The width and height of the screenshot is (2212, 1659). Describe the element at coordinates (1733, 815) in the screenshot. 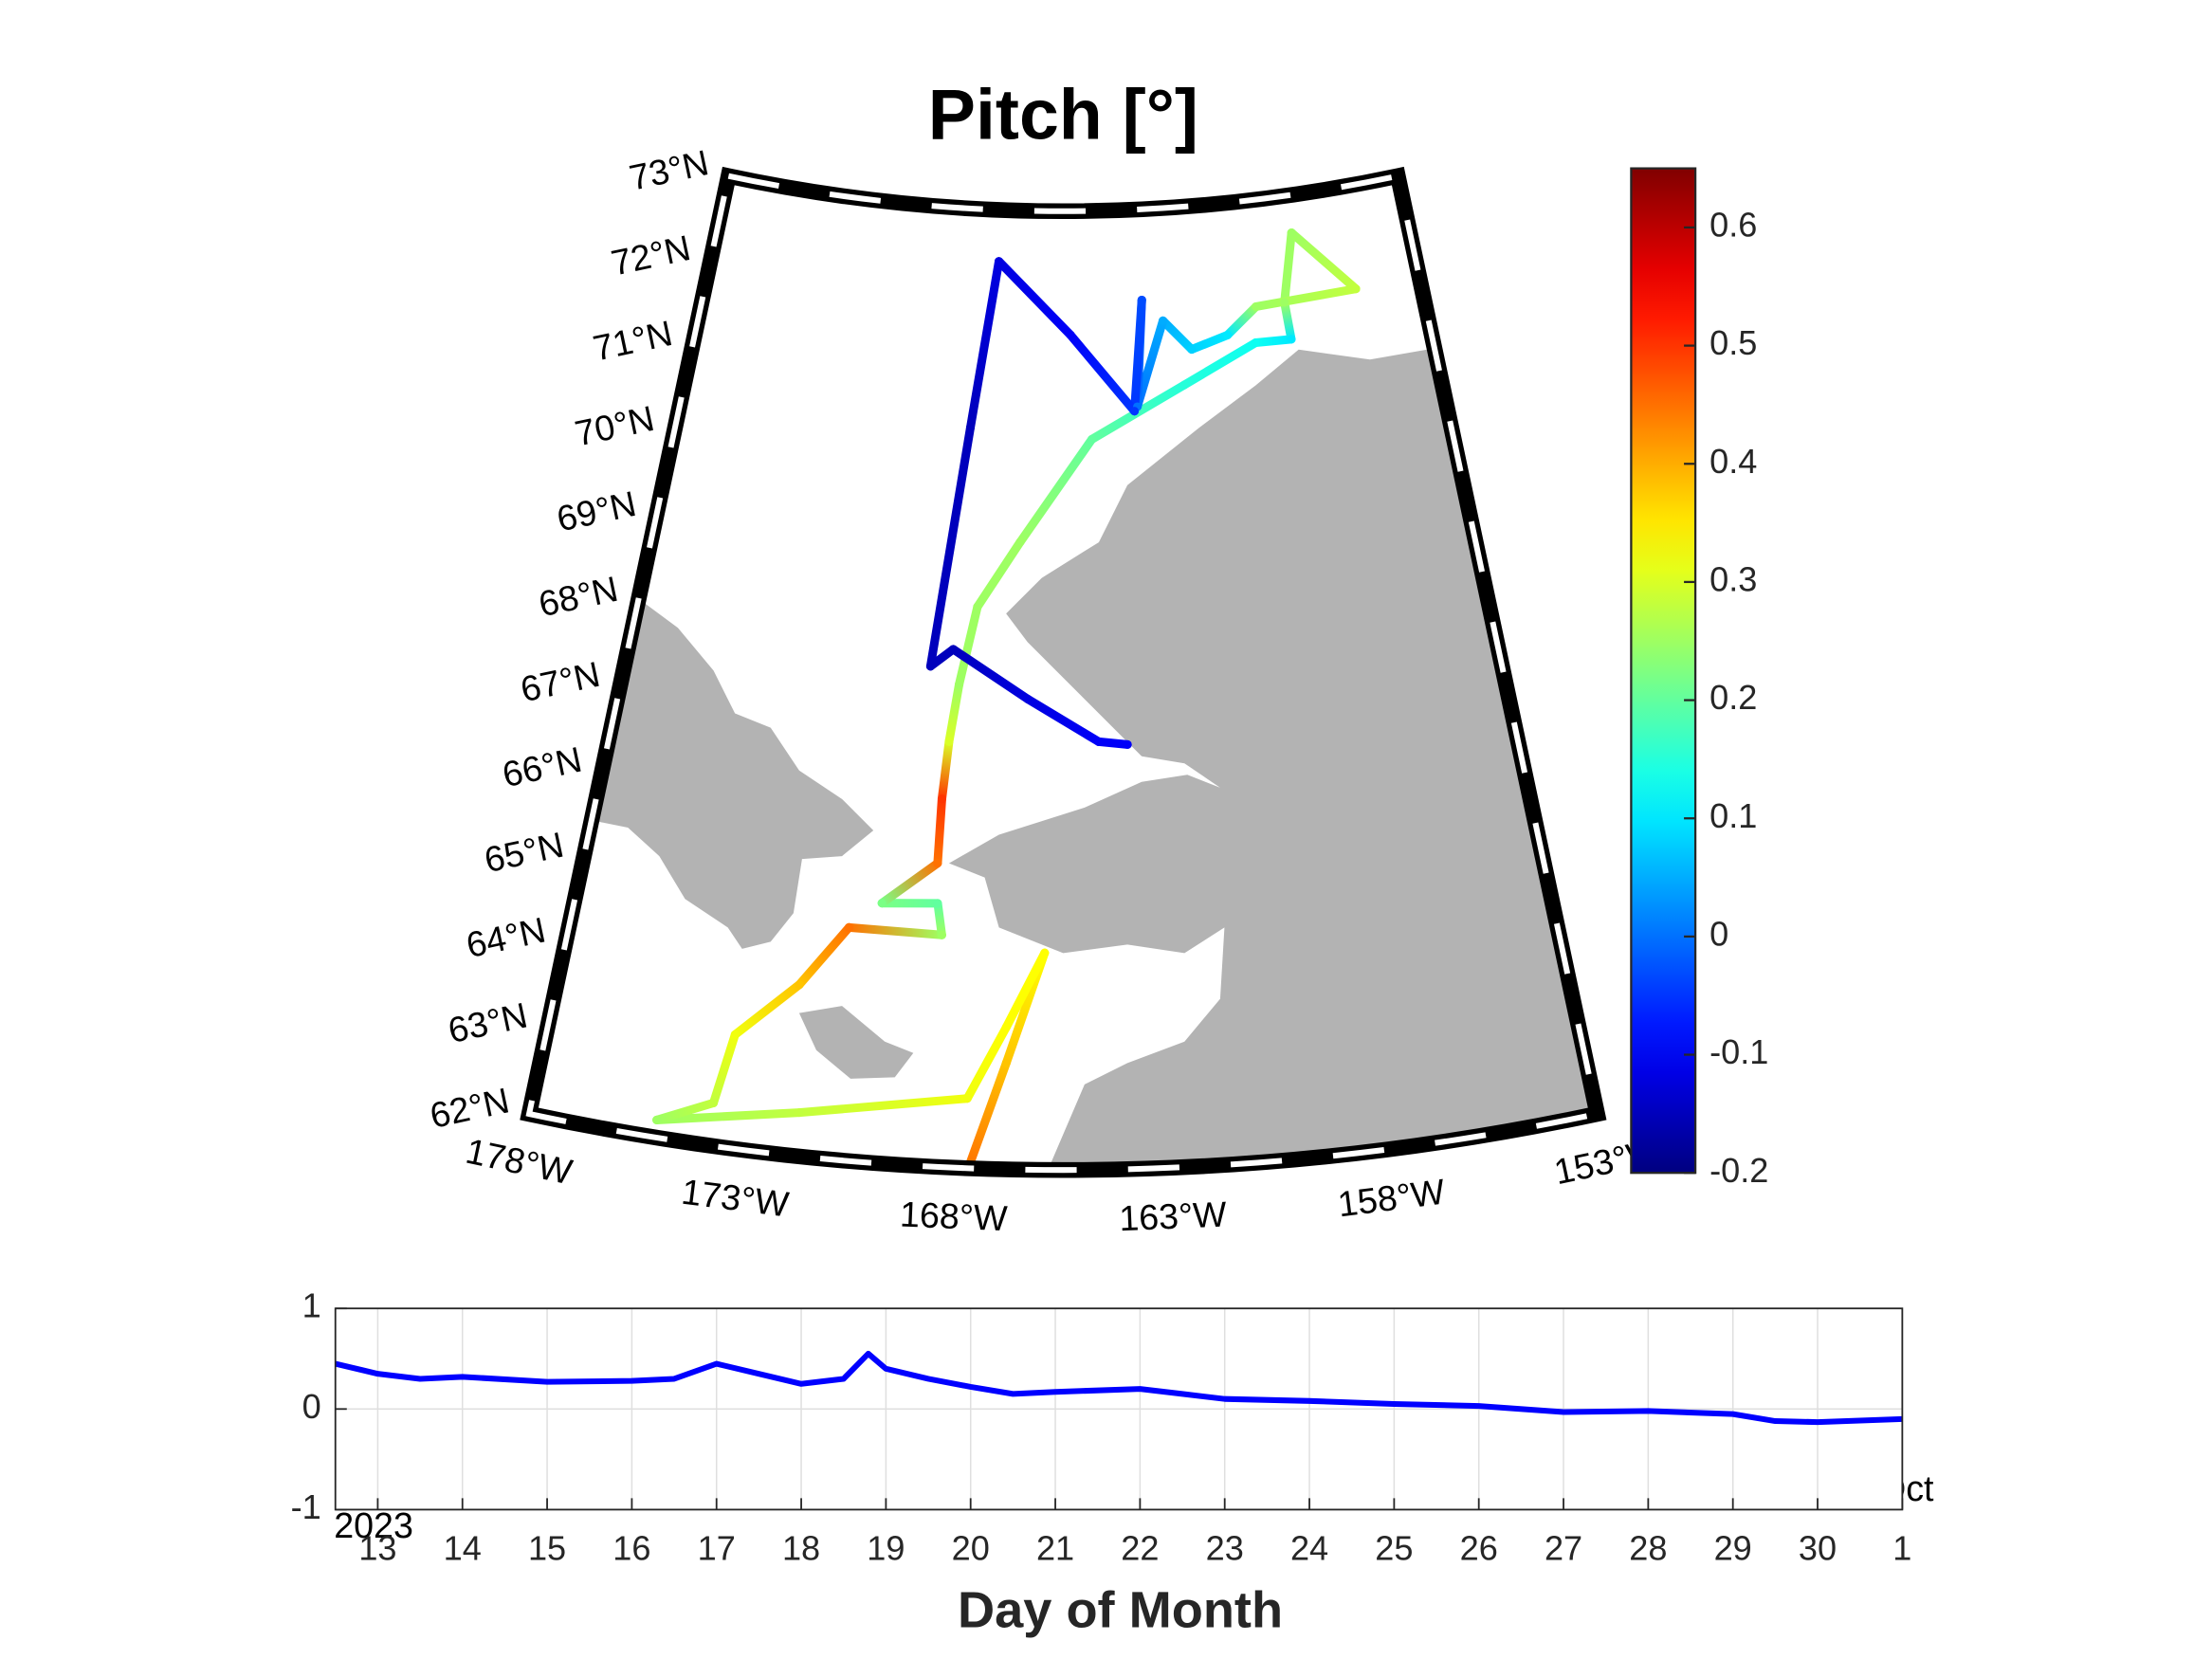

I see `colorbar-tick-label: 0.1` at that location.